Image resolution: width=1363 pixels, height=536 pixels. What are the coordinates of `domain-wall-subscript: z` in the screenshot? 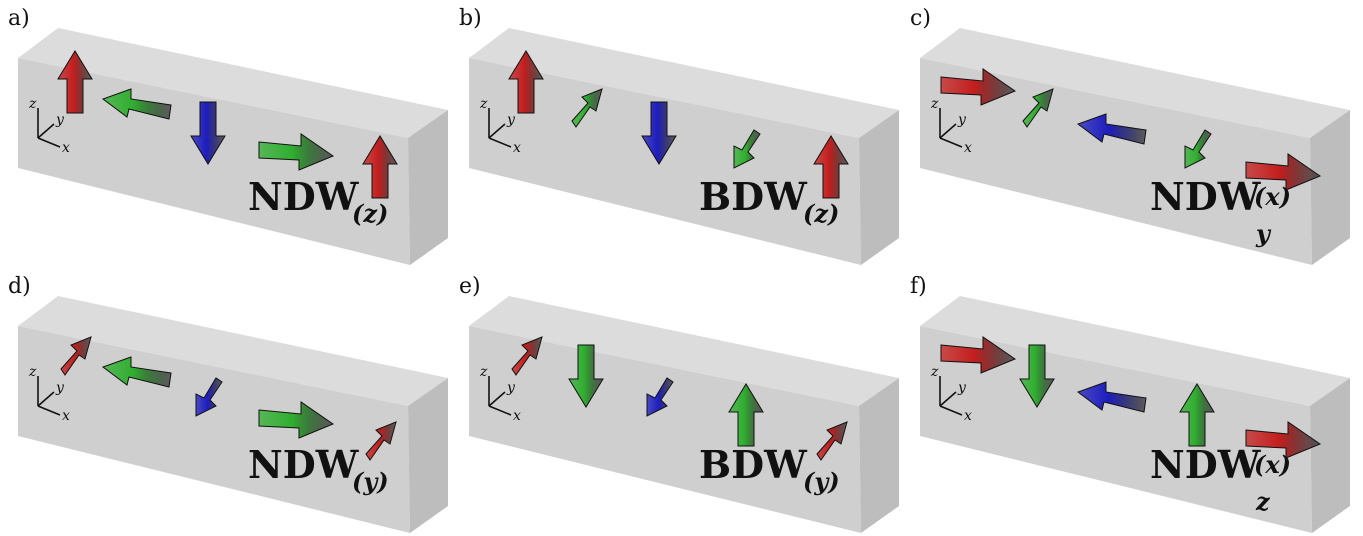 It's located at (1263, 501).